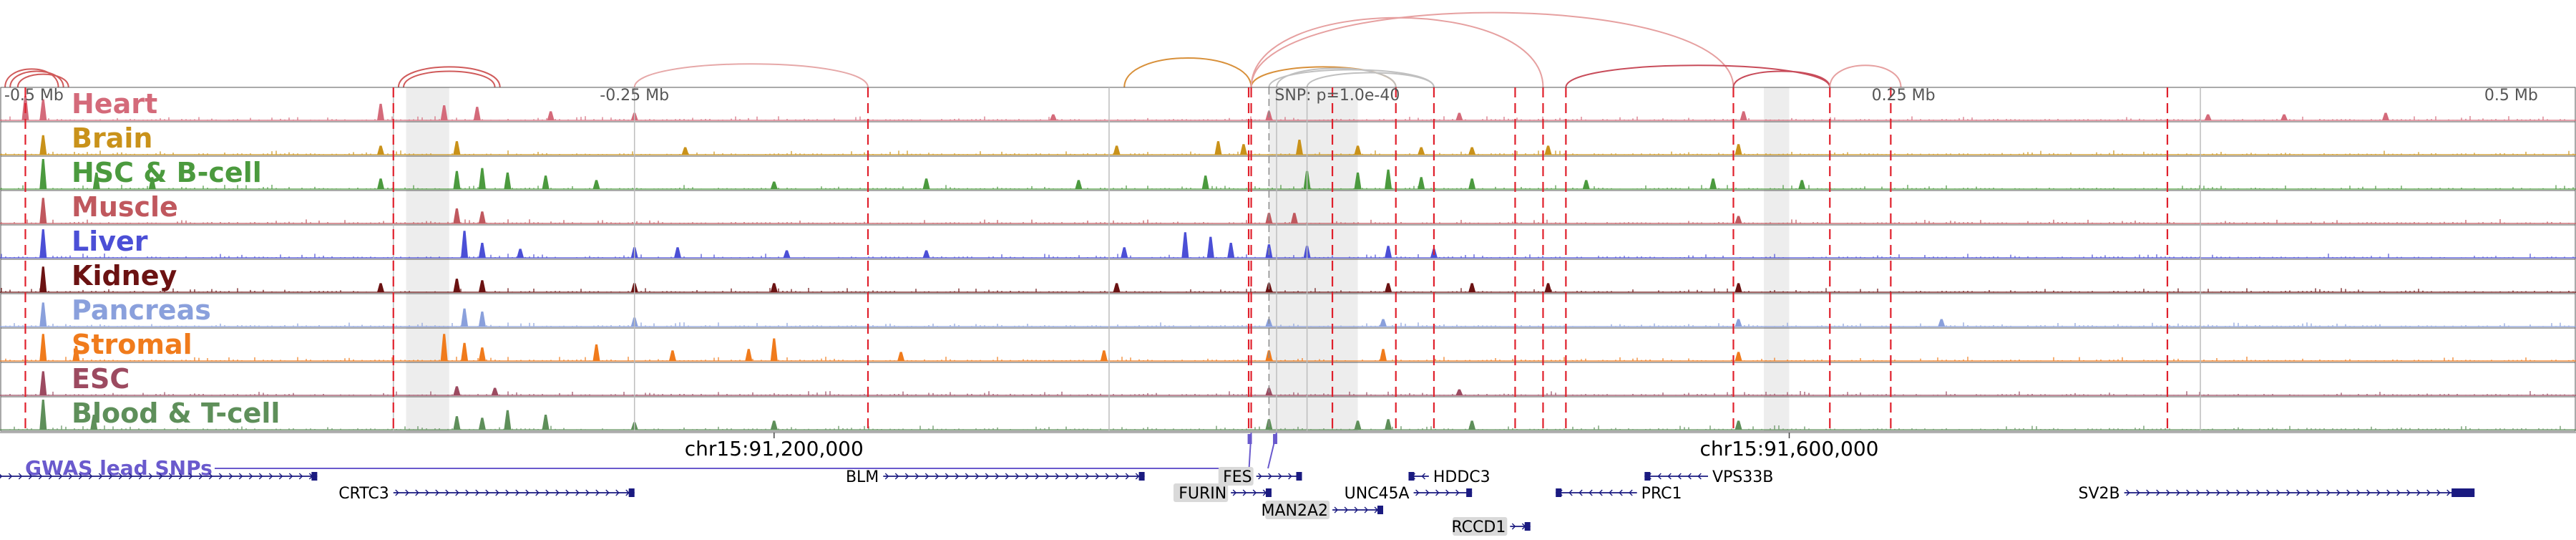 The width and height of the screenshot is (2576, 540). I want to click on gwas-track: GWAS lead SNPs, so click(651, 456).